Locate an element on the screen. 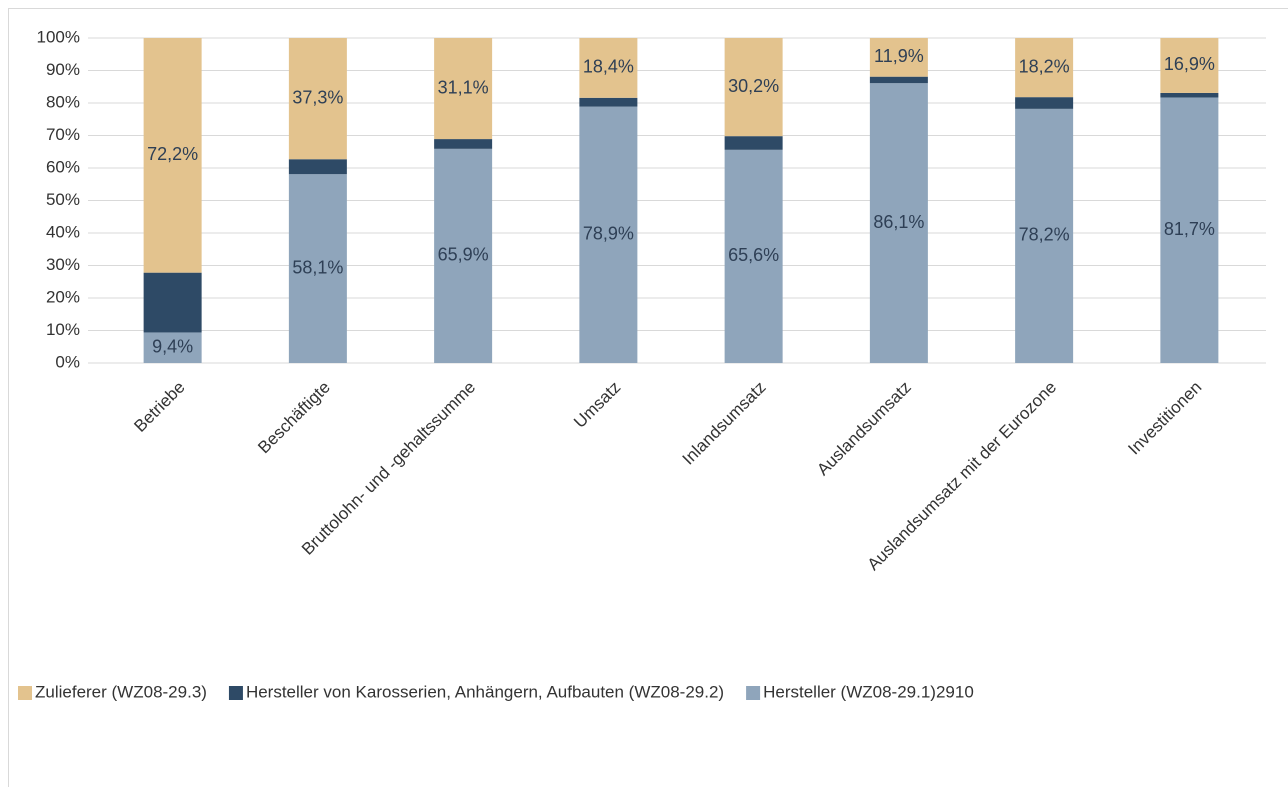 This screenshot has height=787, width=1288. data-label: 81,7% is located at coordinates (1189, 229).